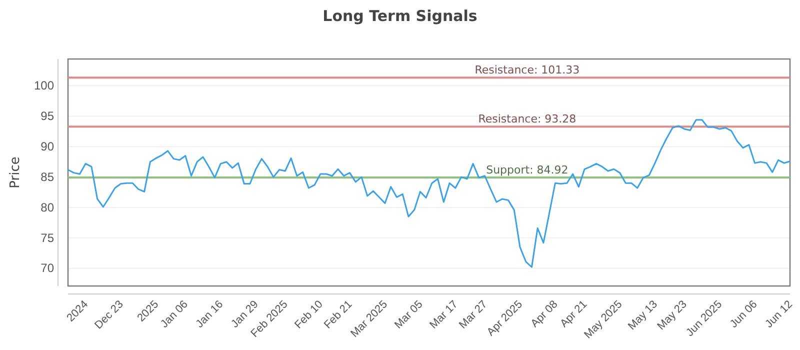 This screenshot has height=350, width=800. Describe the element at coordinates (44, 85) in the screenshot. I see `y-tick-label: 100` at that location.